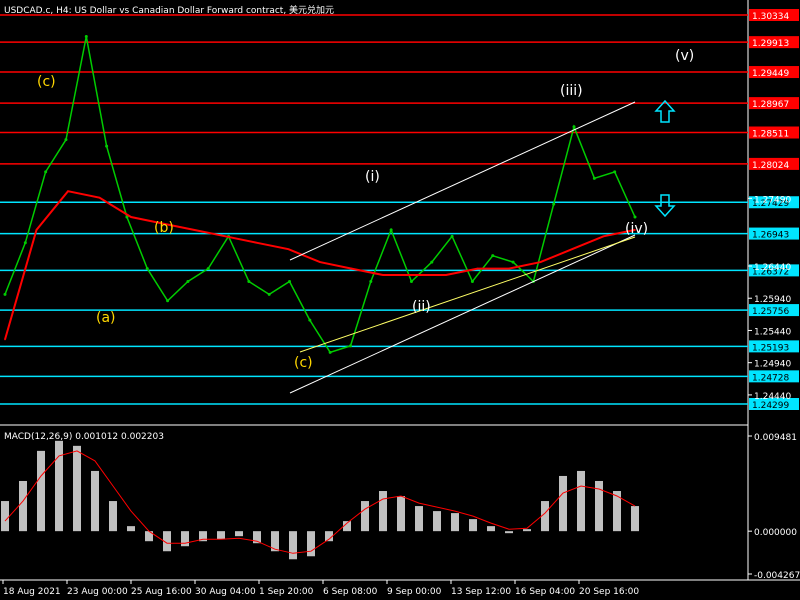  What do you see at coordinates (414, 592) in the screenshot?
I see `time-label-6: 9 Sep 00:00` at bounding box center [414, 592].